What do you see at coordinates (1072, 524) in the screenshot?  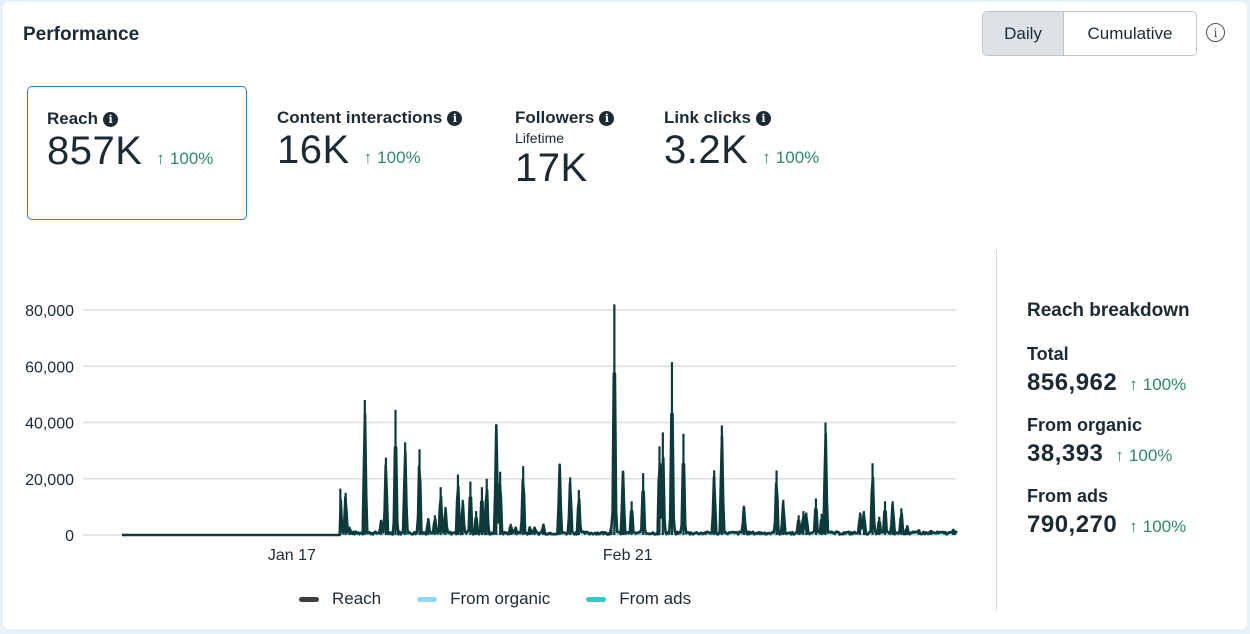 I see `breakdown-value: 790,270` at bounding box center [1072, 524].